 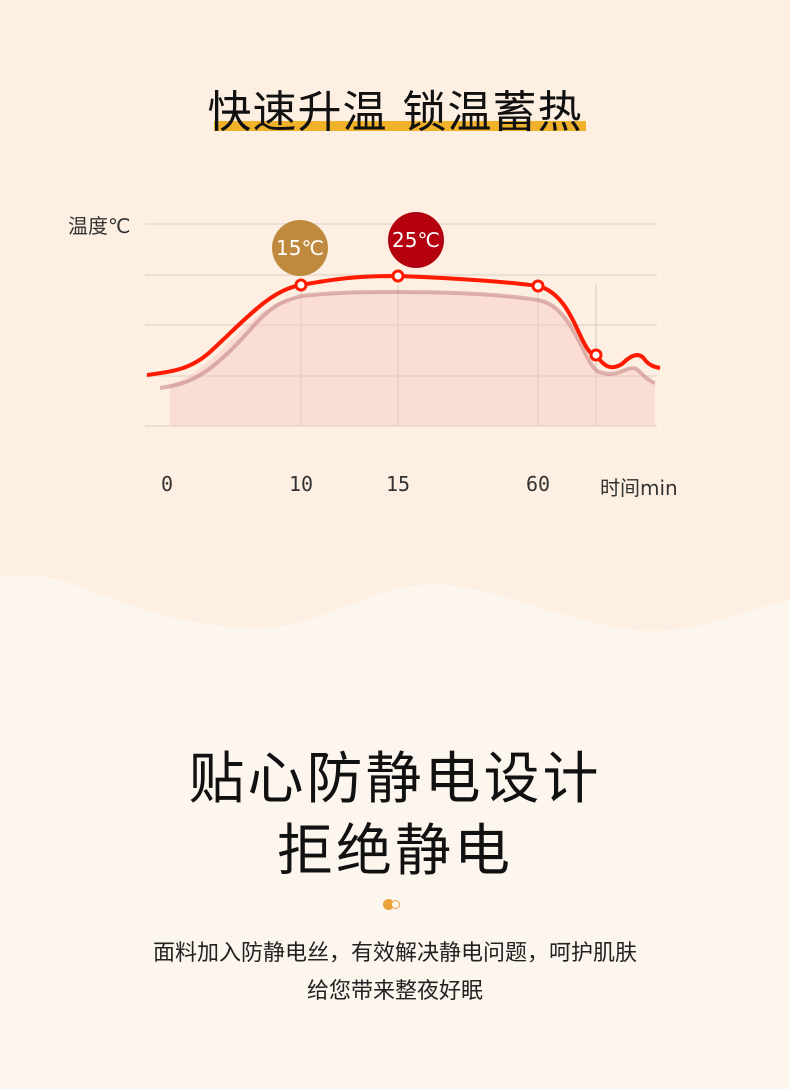 I want to click on y-axis-label: 温度℃, so click(x=99, y=226).